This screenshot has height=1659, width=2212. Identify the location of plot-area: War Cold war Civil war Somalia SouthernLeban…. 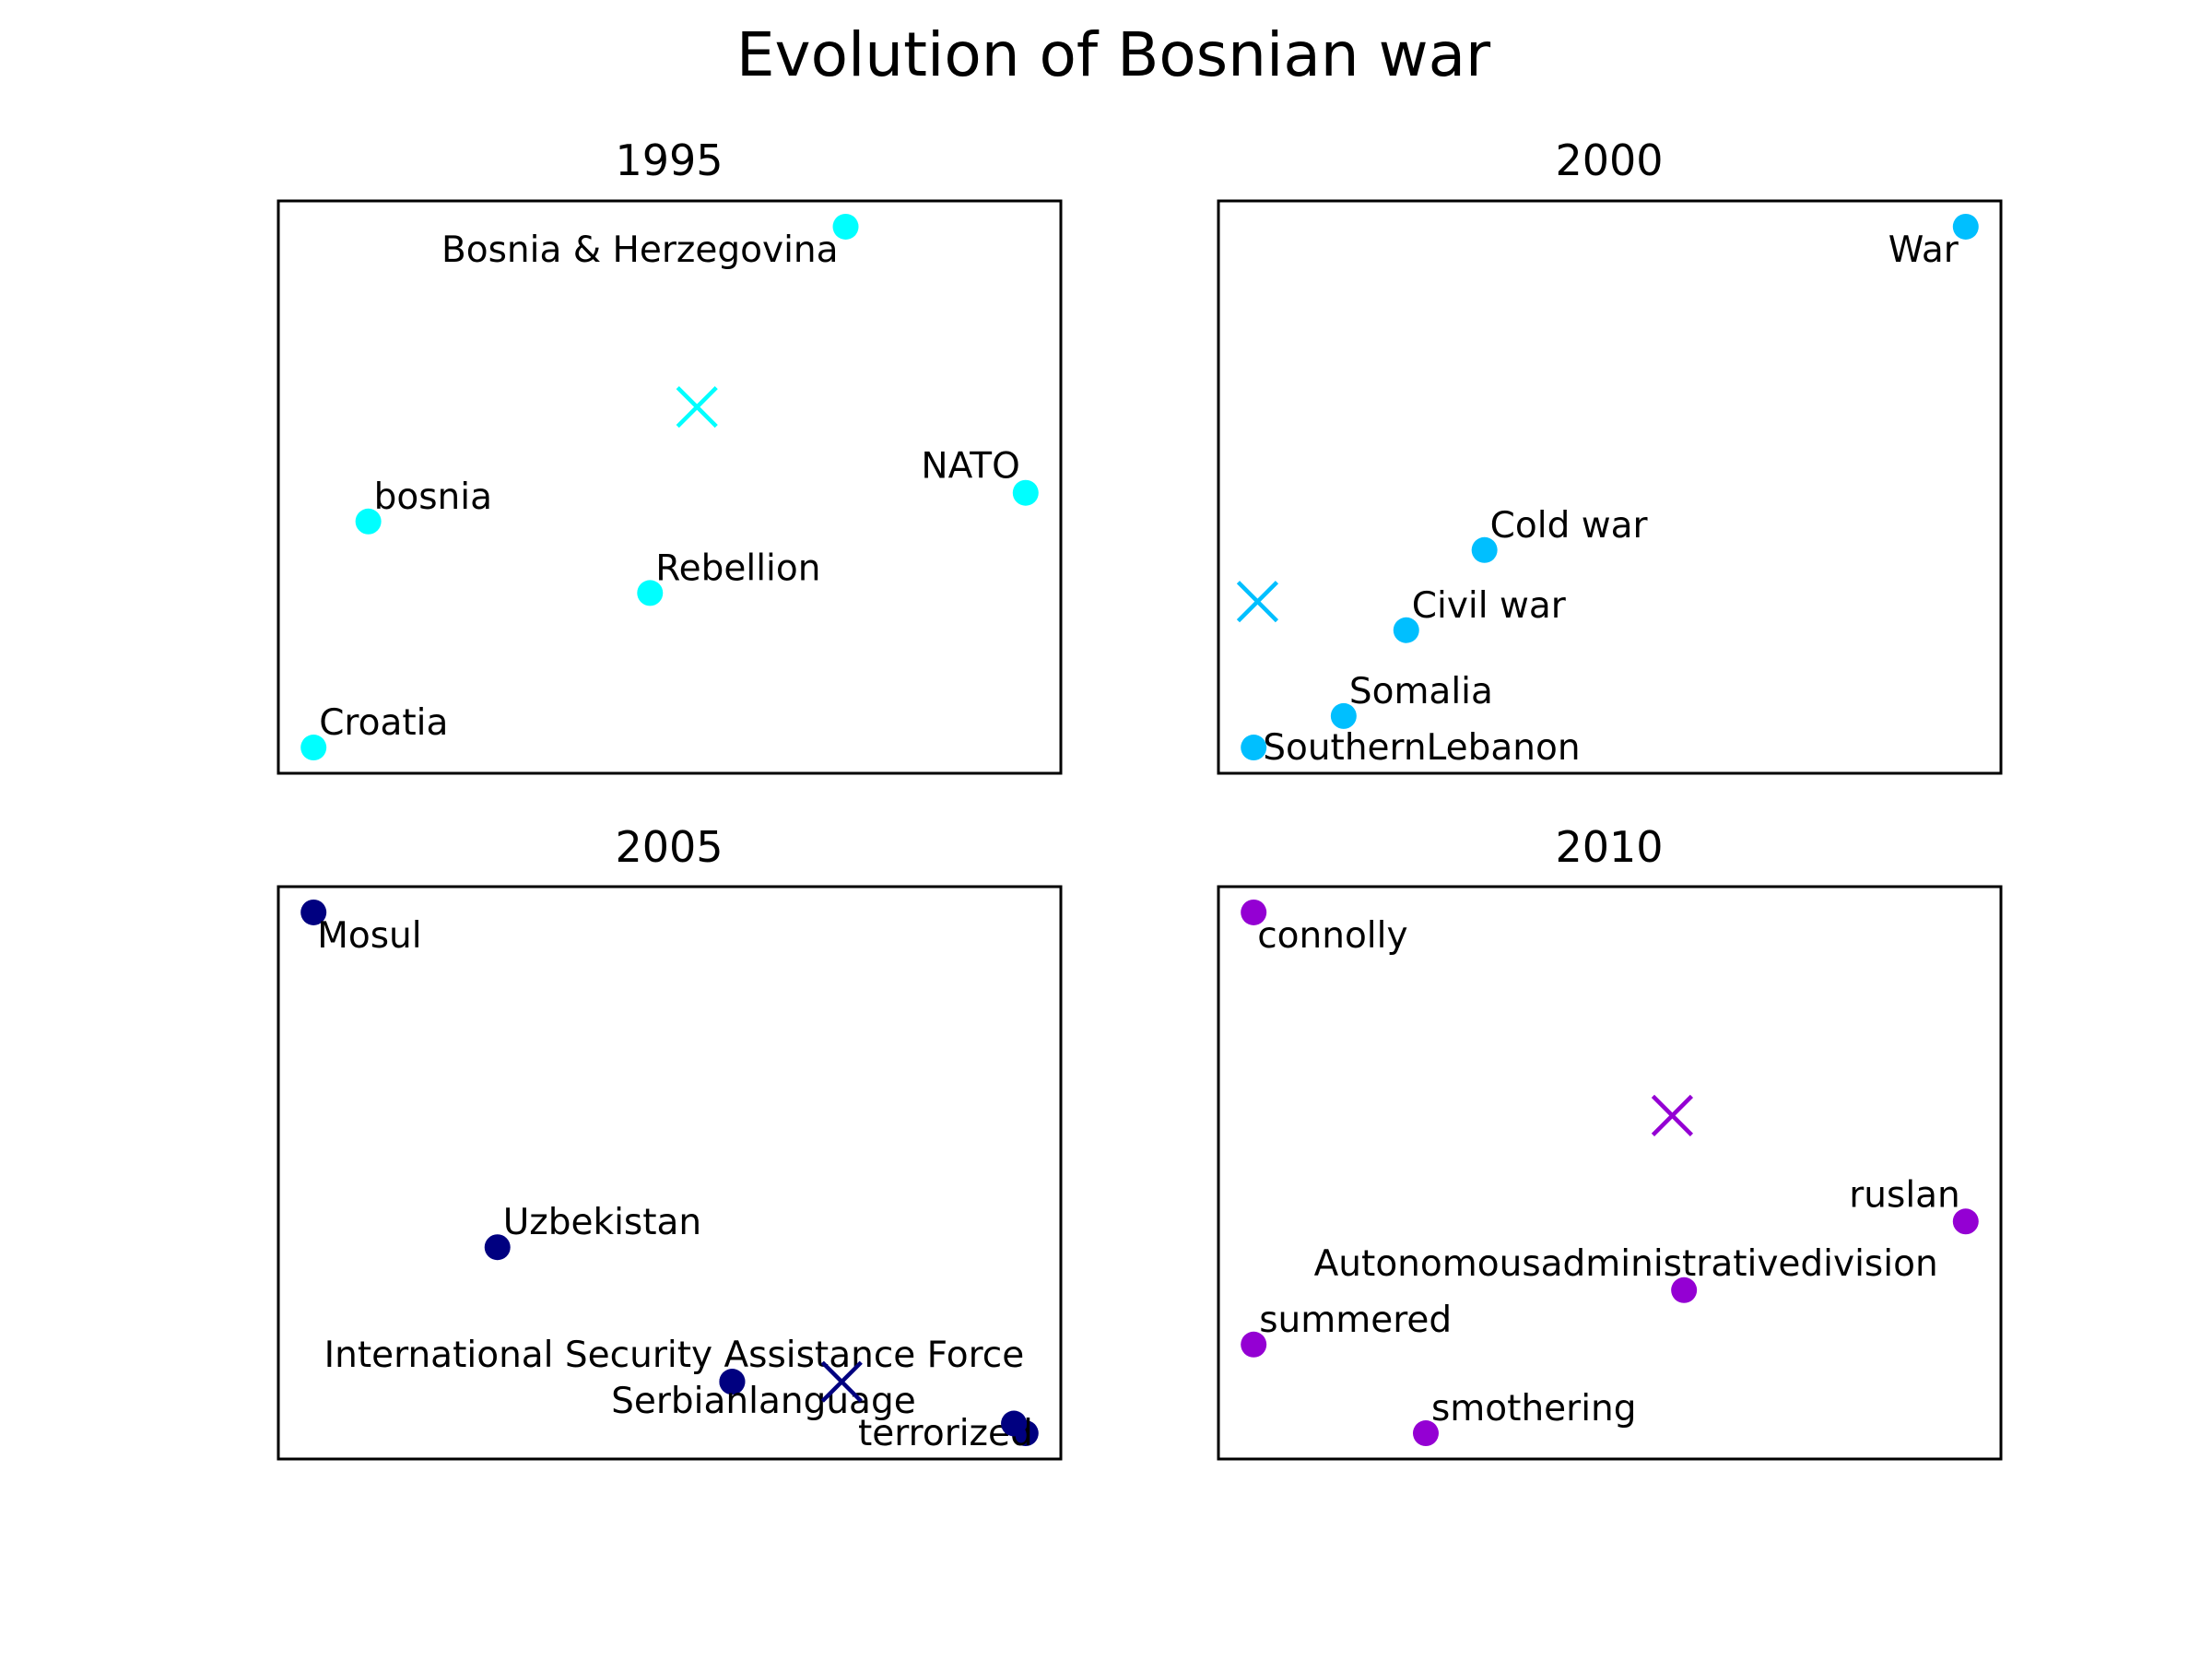
(1607, 491).